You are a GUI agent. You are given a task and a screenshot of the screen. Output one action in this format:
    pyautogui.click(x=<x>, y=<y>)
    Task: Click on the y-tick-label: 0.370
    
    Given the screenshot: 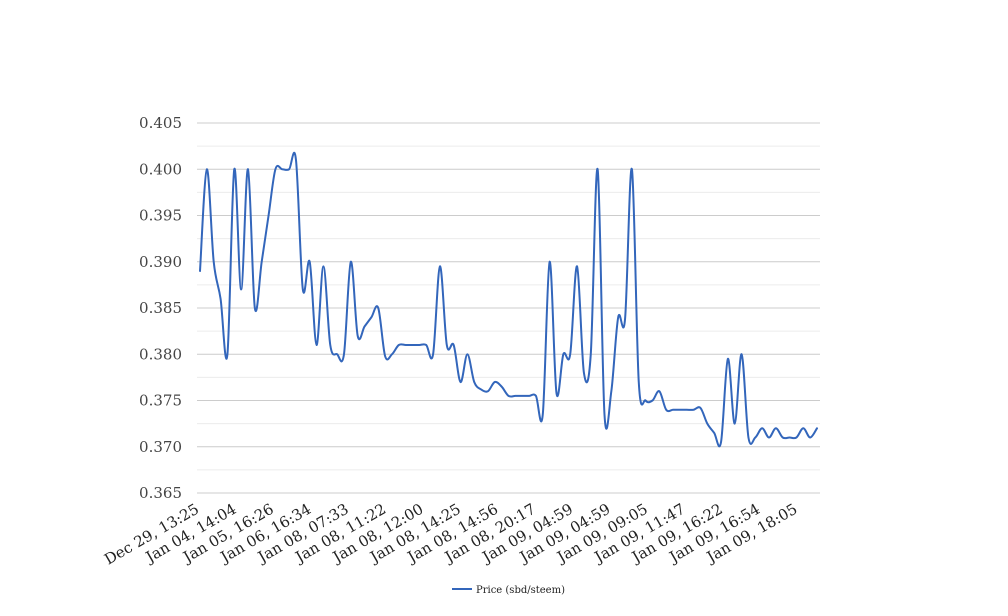 What is the action you would take?
    pyautogui.click(x=160, y=447)
    